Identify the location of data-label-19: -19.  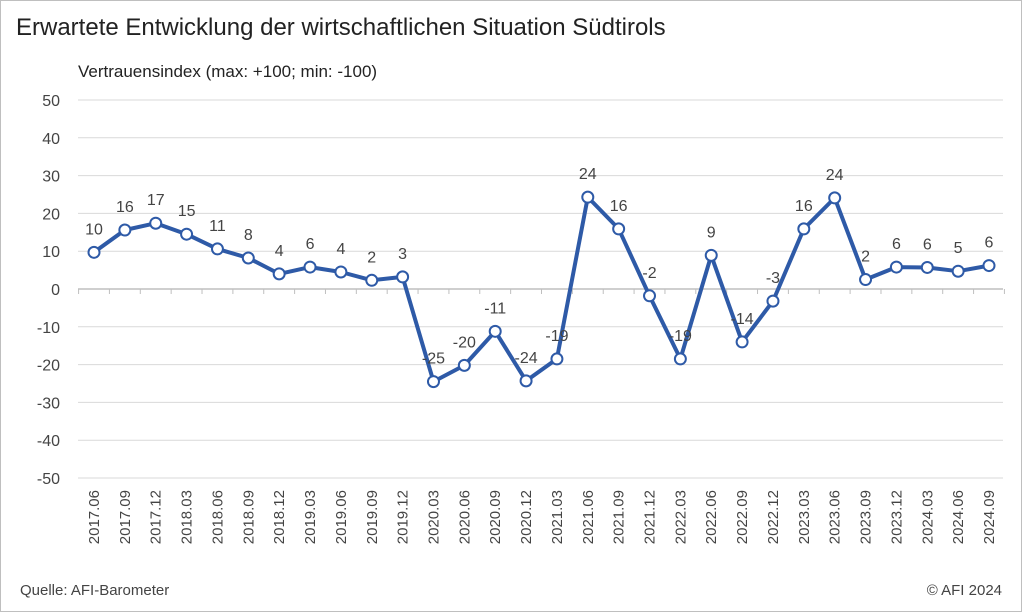
(680, 336).